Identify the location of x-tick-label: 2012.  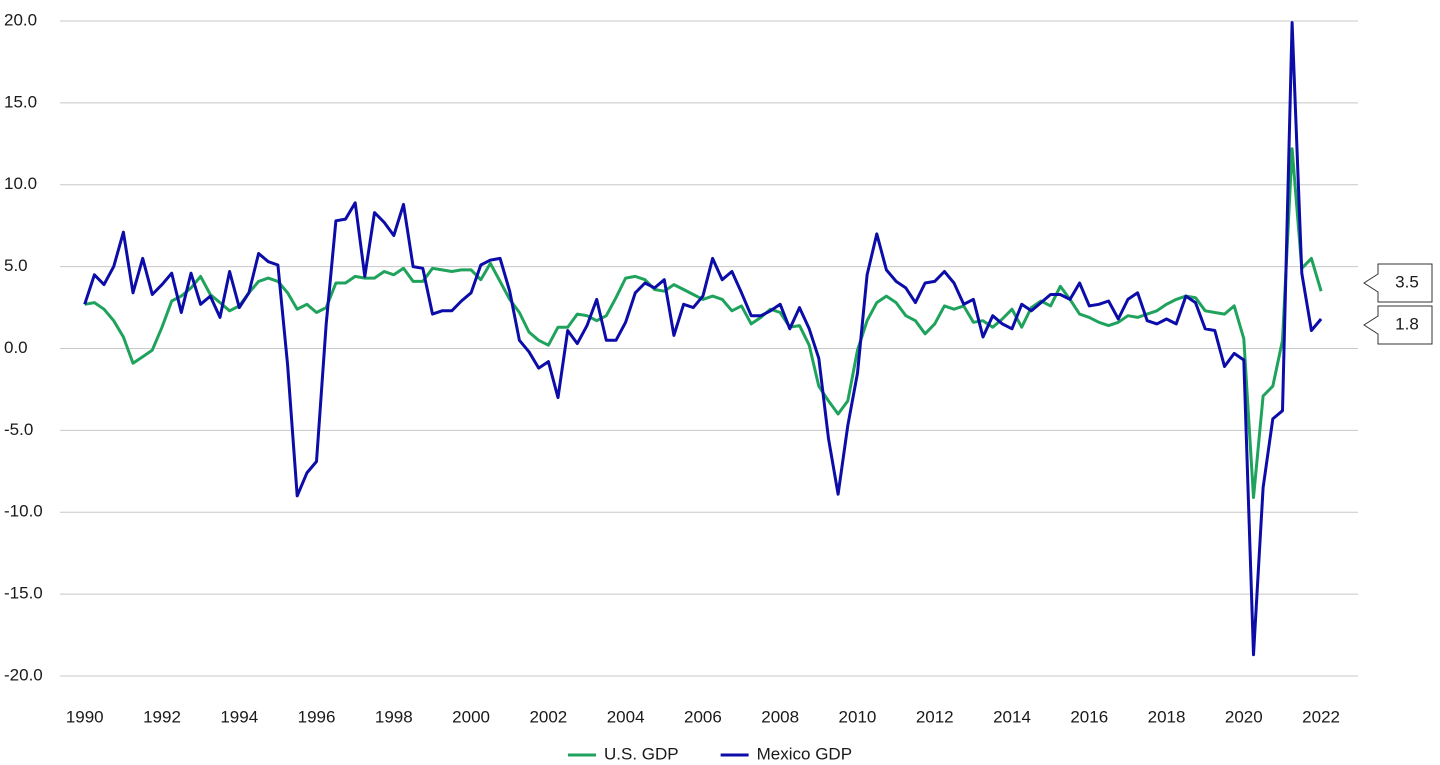
(935, 716).